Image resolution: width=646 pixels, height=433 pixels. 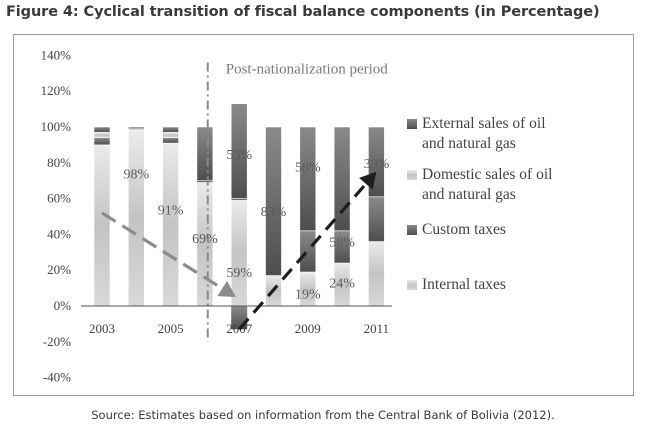 What do you see at coordinates (59, 269) in the screenshot?
I see `y-tick-label: 20%` at bounding box center [59, 269].